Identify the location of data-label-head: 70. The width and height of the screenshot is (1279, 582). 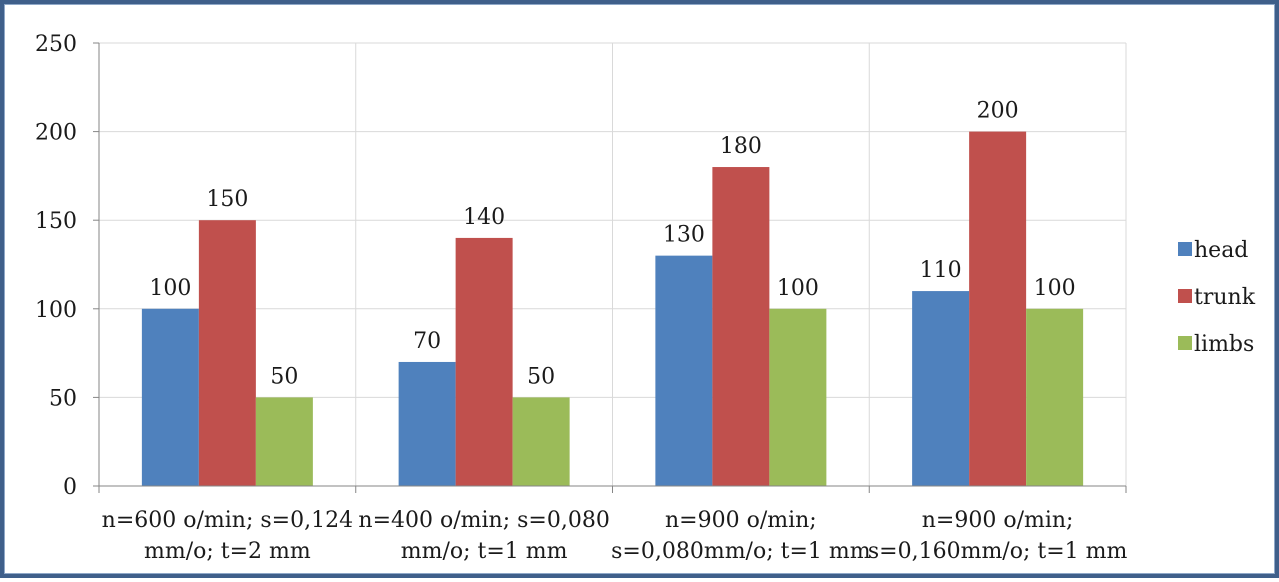
(427, 341).